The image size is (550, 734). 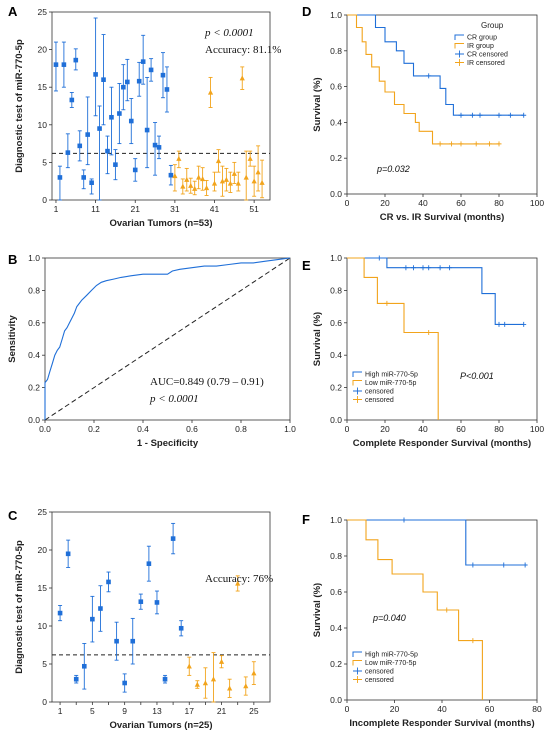 I want to click on panel-f-ytick-label: 0.8, so click(x=336, y=556).